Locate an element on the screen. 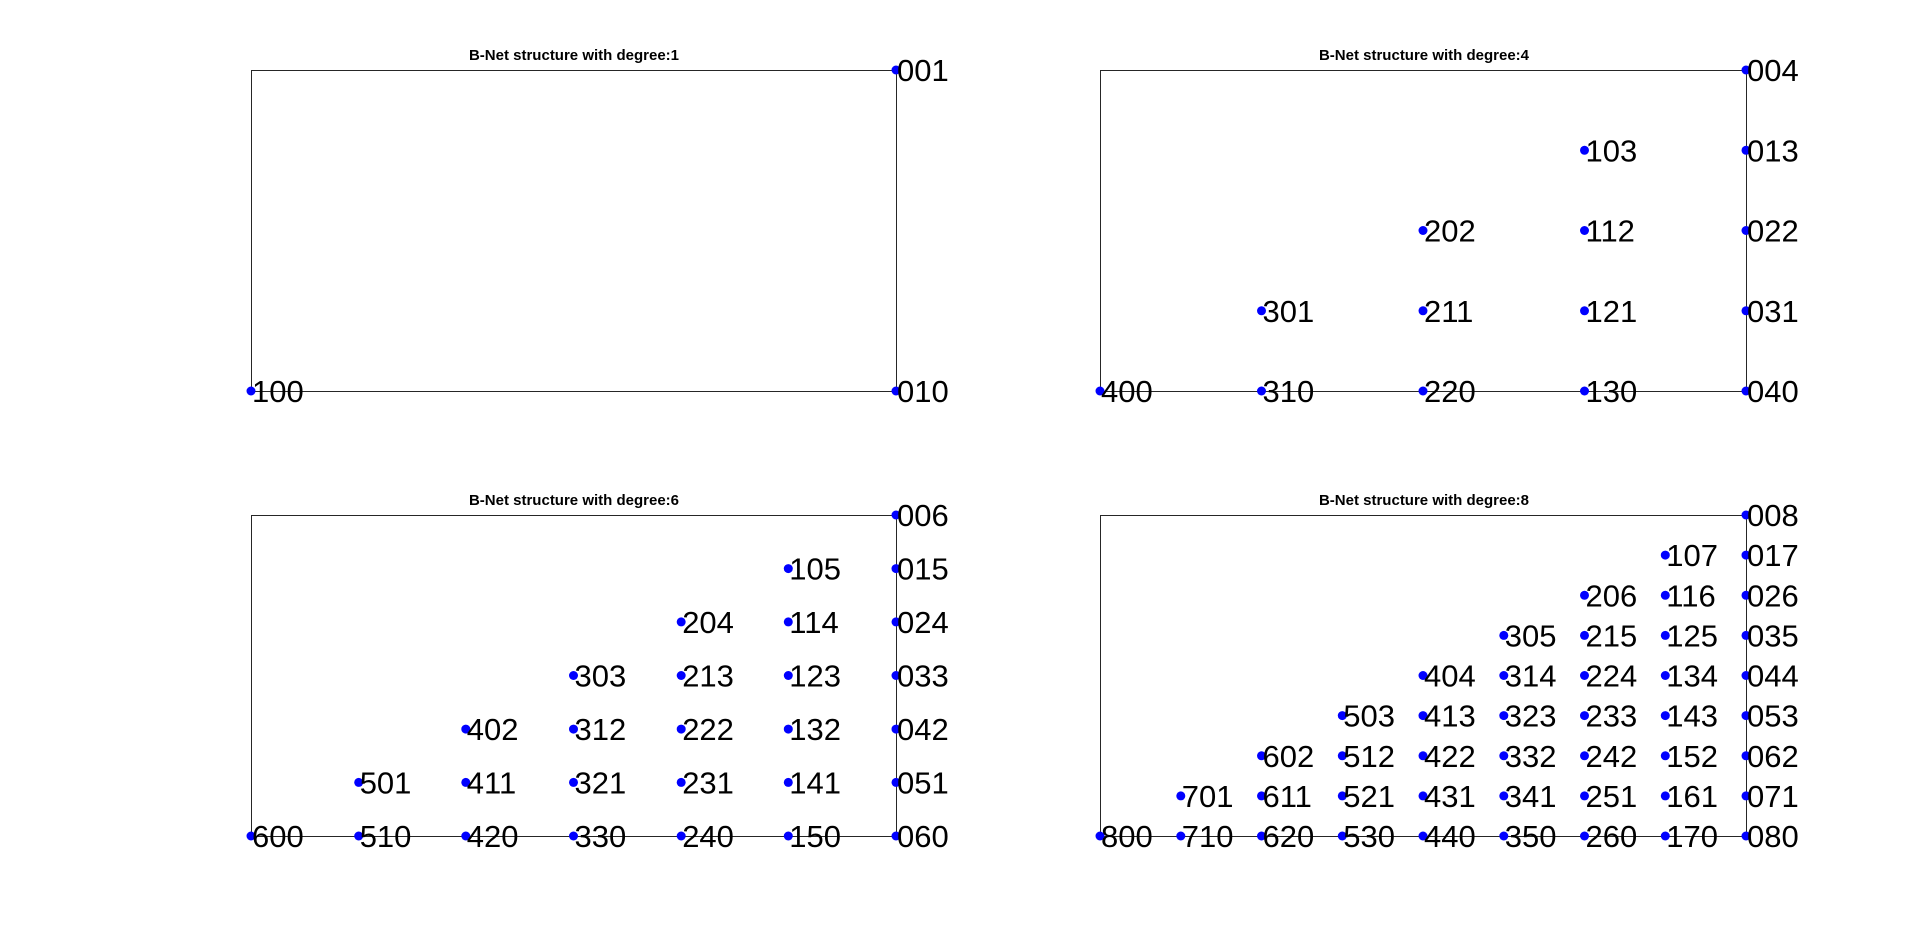 Image resolution: width=1920 pixels, height=936 pixels. point-label-512: 512 is located at coordinates (1369, 756).